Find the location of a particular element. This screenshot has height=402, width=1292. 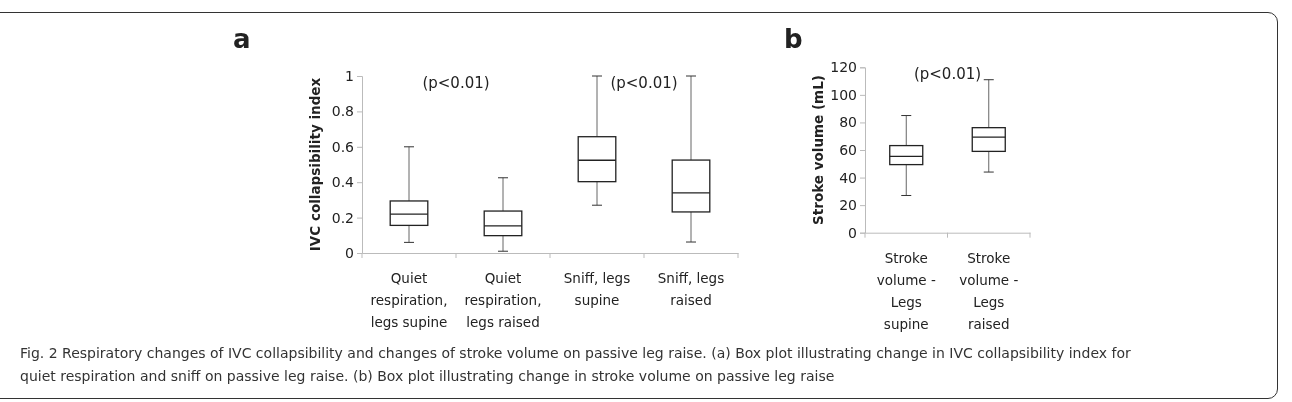

y-tick-label: 20 is located at coordinates (848, 205).